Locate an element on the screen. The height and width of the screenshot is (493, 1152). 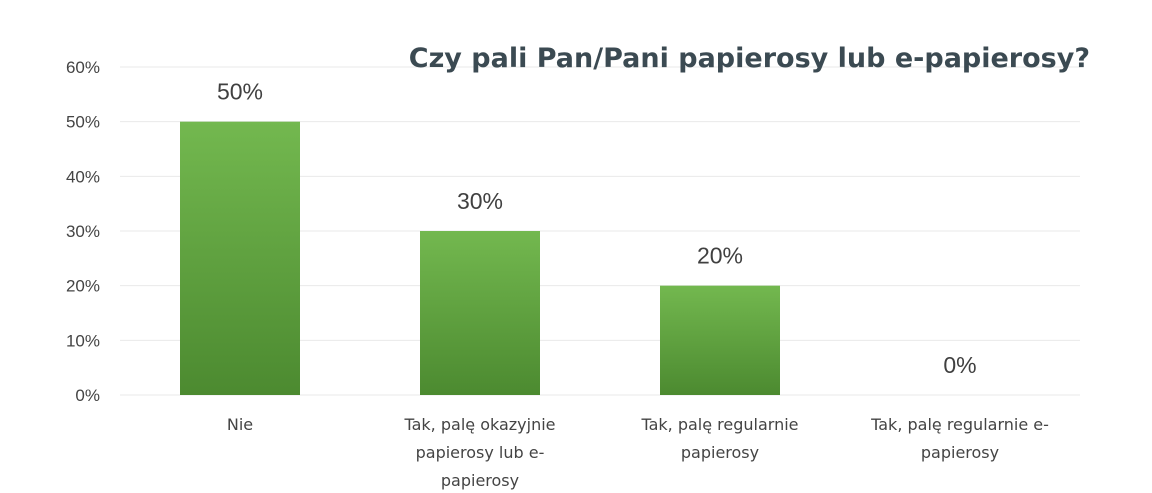
data-label: 20% is located at coordinates (720, 256).